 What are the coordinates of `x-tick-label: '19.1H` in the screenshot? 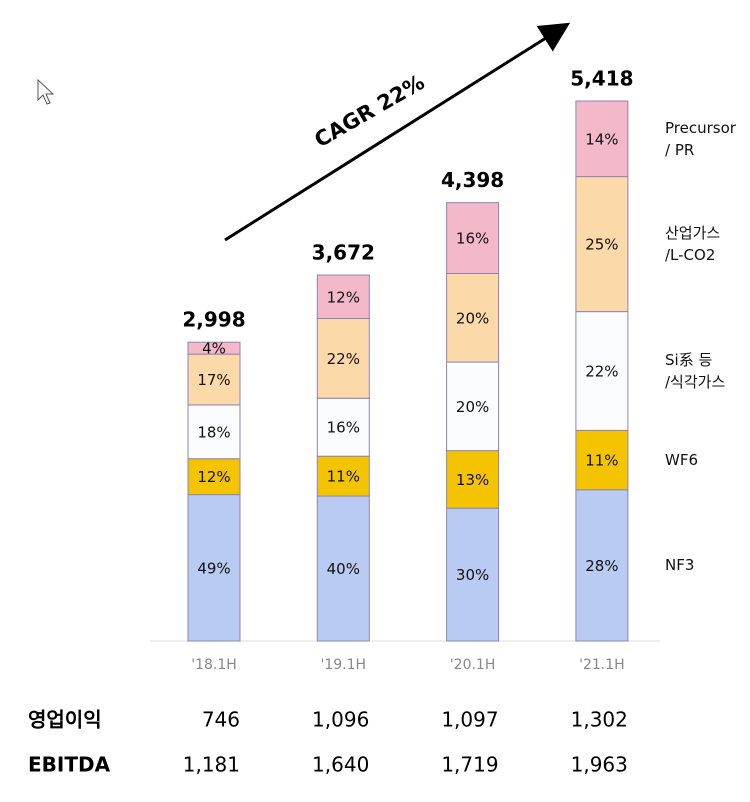 It's located at (344, 665).